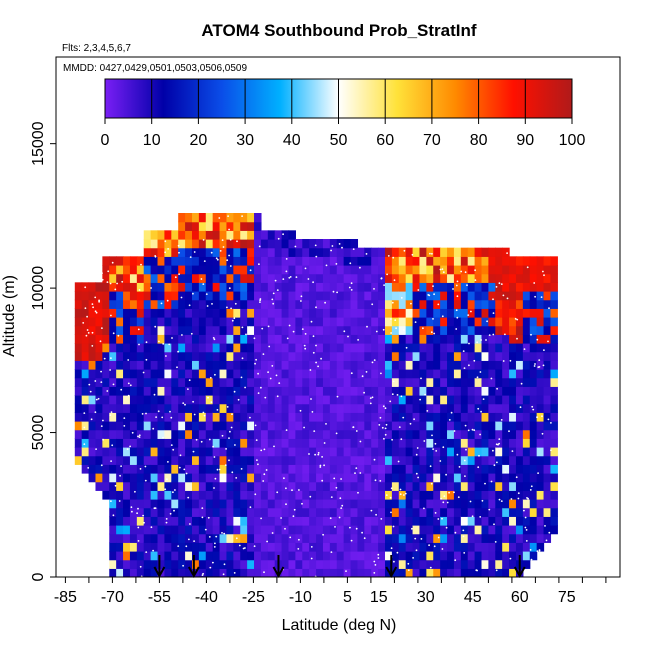 Image resolution: width=650 pixels, height=650 pixels. Describe the element at coordinates (159, 597) in the screenshot. I see `x-tick-label: -55` at that location.